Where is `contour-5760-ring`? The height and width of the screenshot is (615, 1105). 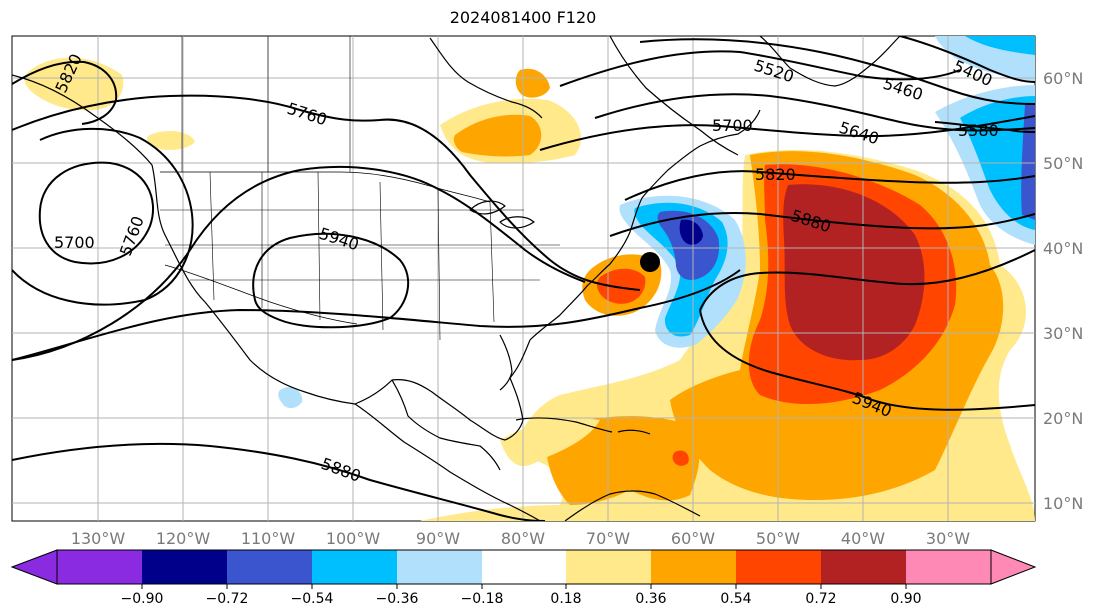 contour-5760-ring is located at coordinates (103, 216).